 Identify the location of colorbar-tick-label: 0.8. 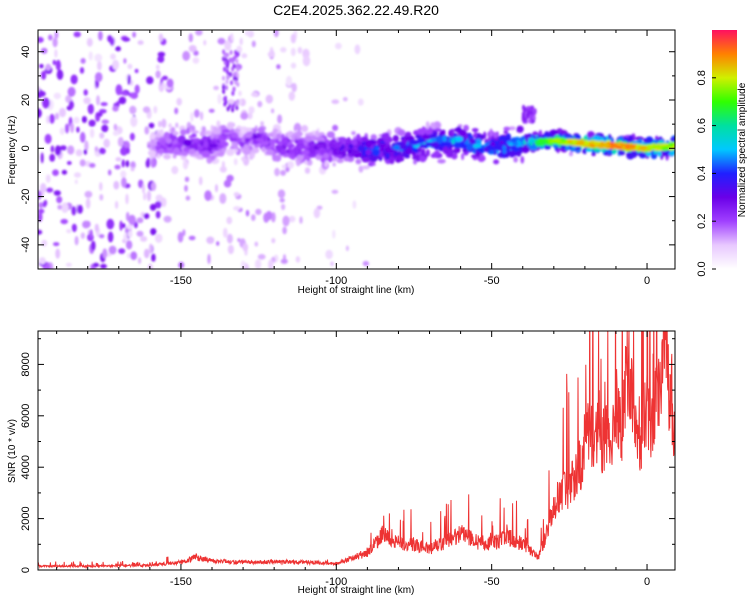
(702, 77).